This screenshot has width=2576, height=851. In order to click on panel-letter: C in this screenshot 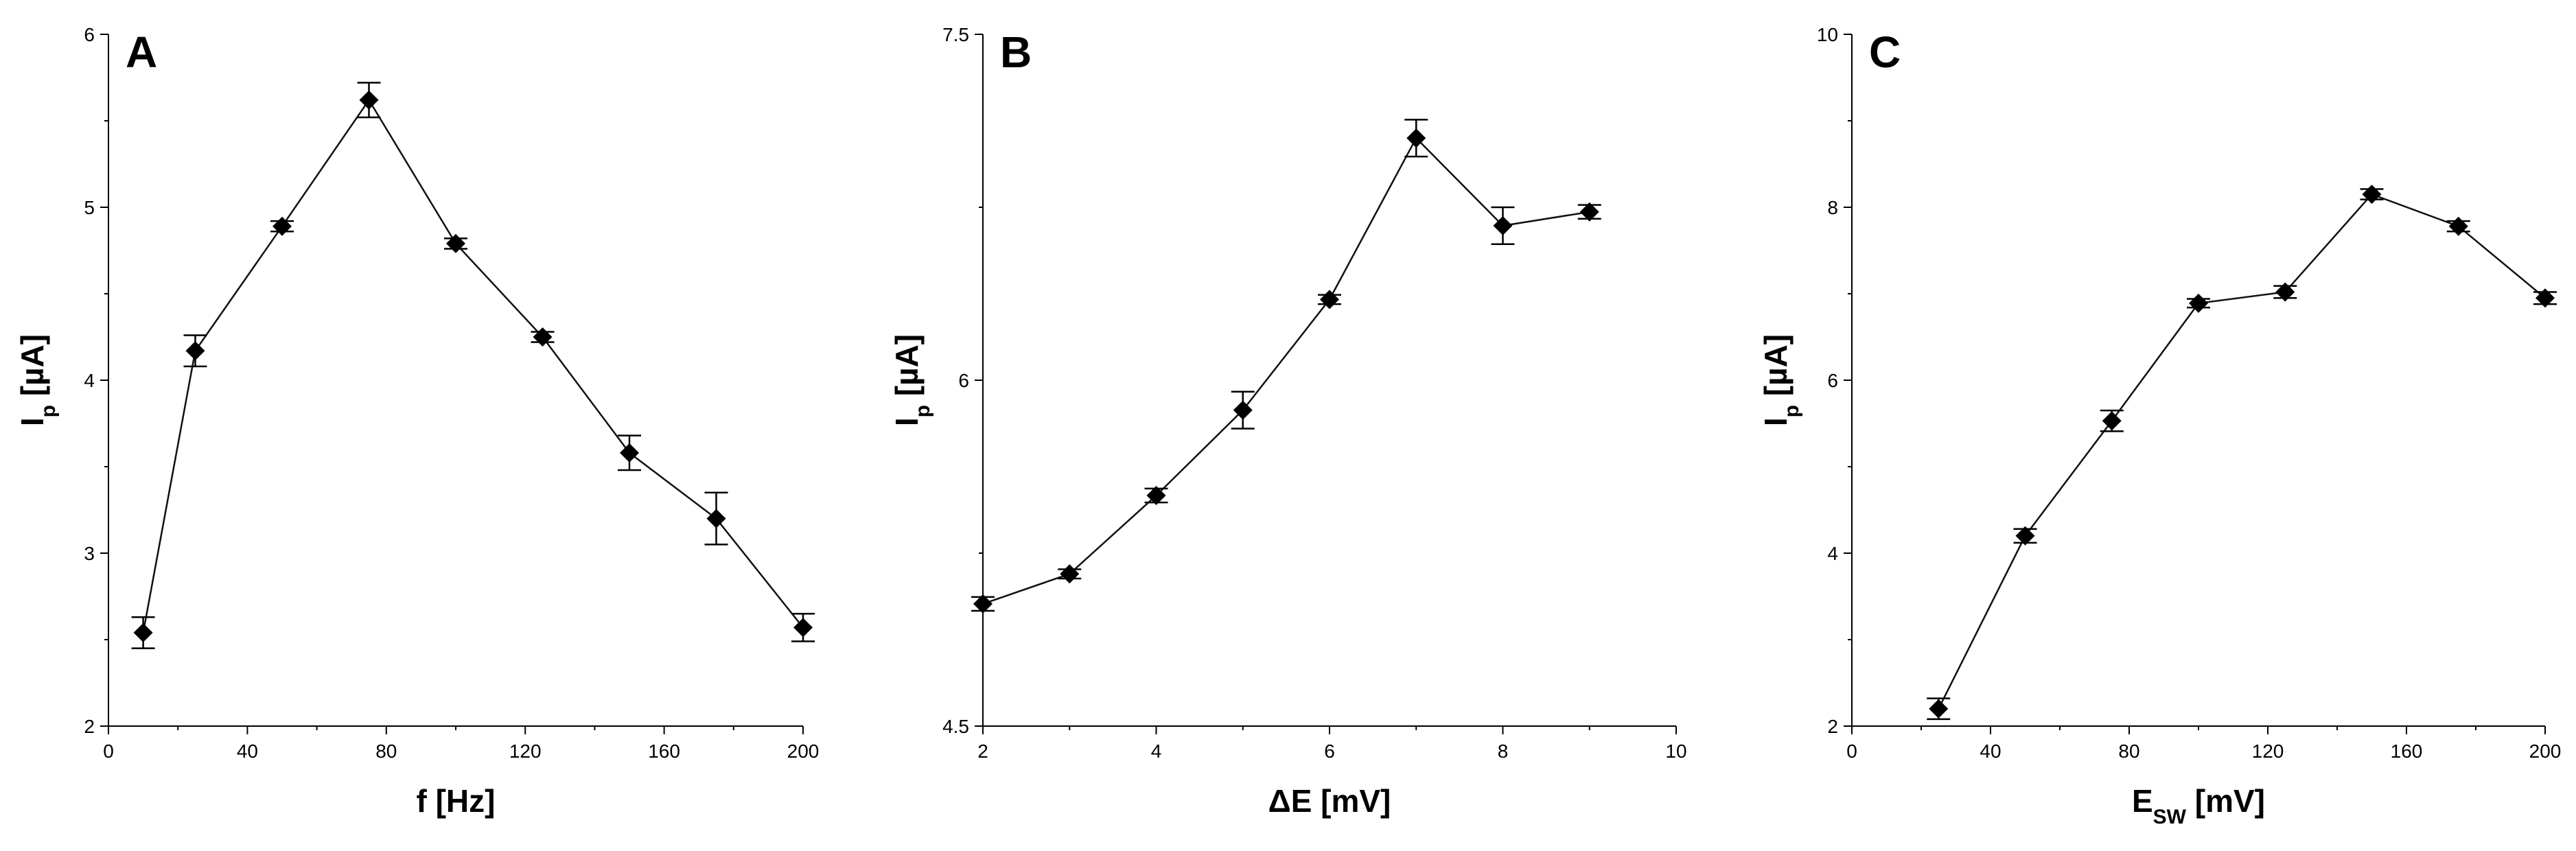, I will do `click(1885, 52)`.